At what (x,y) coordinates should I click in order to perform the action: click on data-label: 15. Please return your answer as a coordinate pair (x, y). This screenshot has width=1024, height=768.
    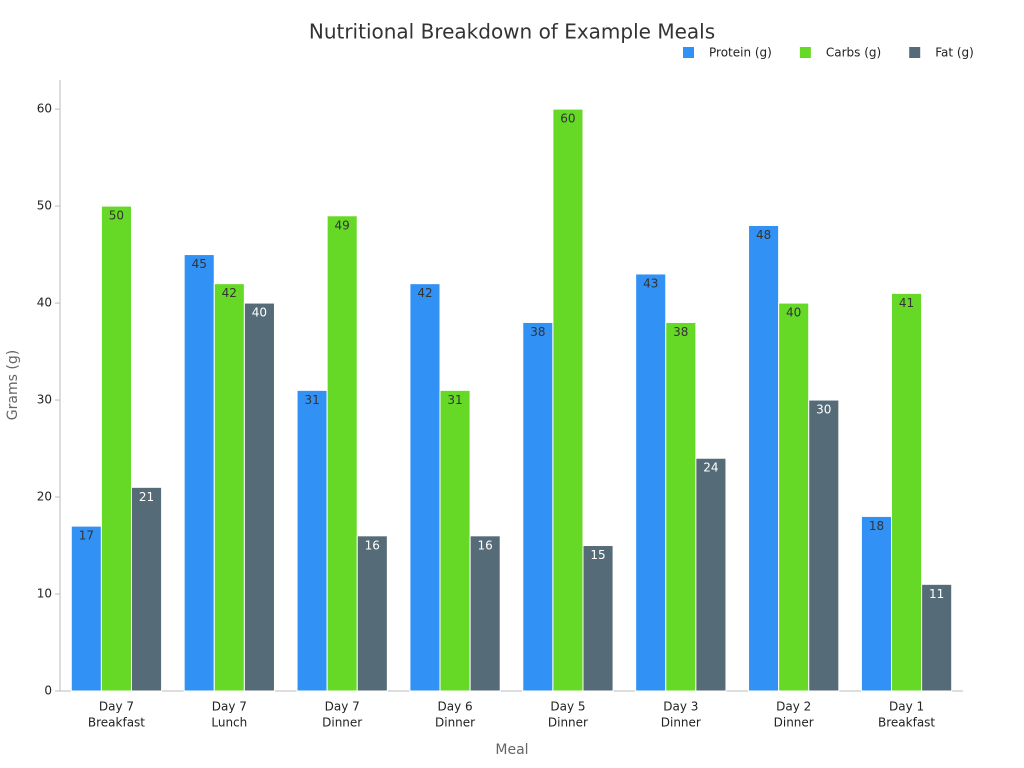
    Looking at the image, I should click on (597, 555).